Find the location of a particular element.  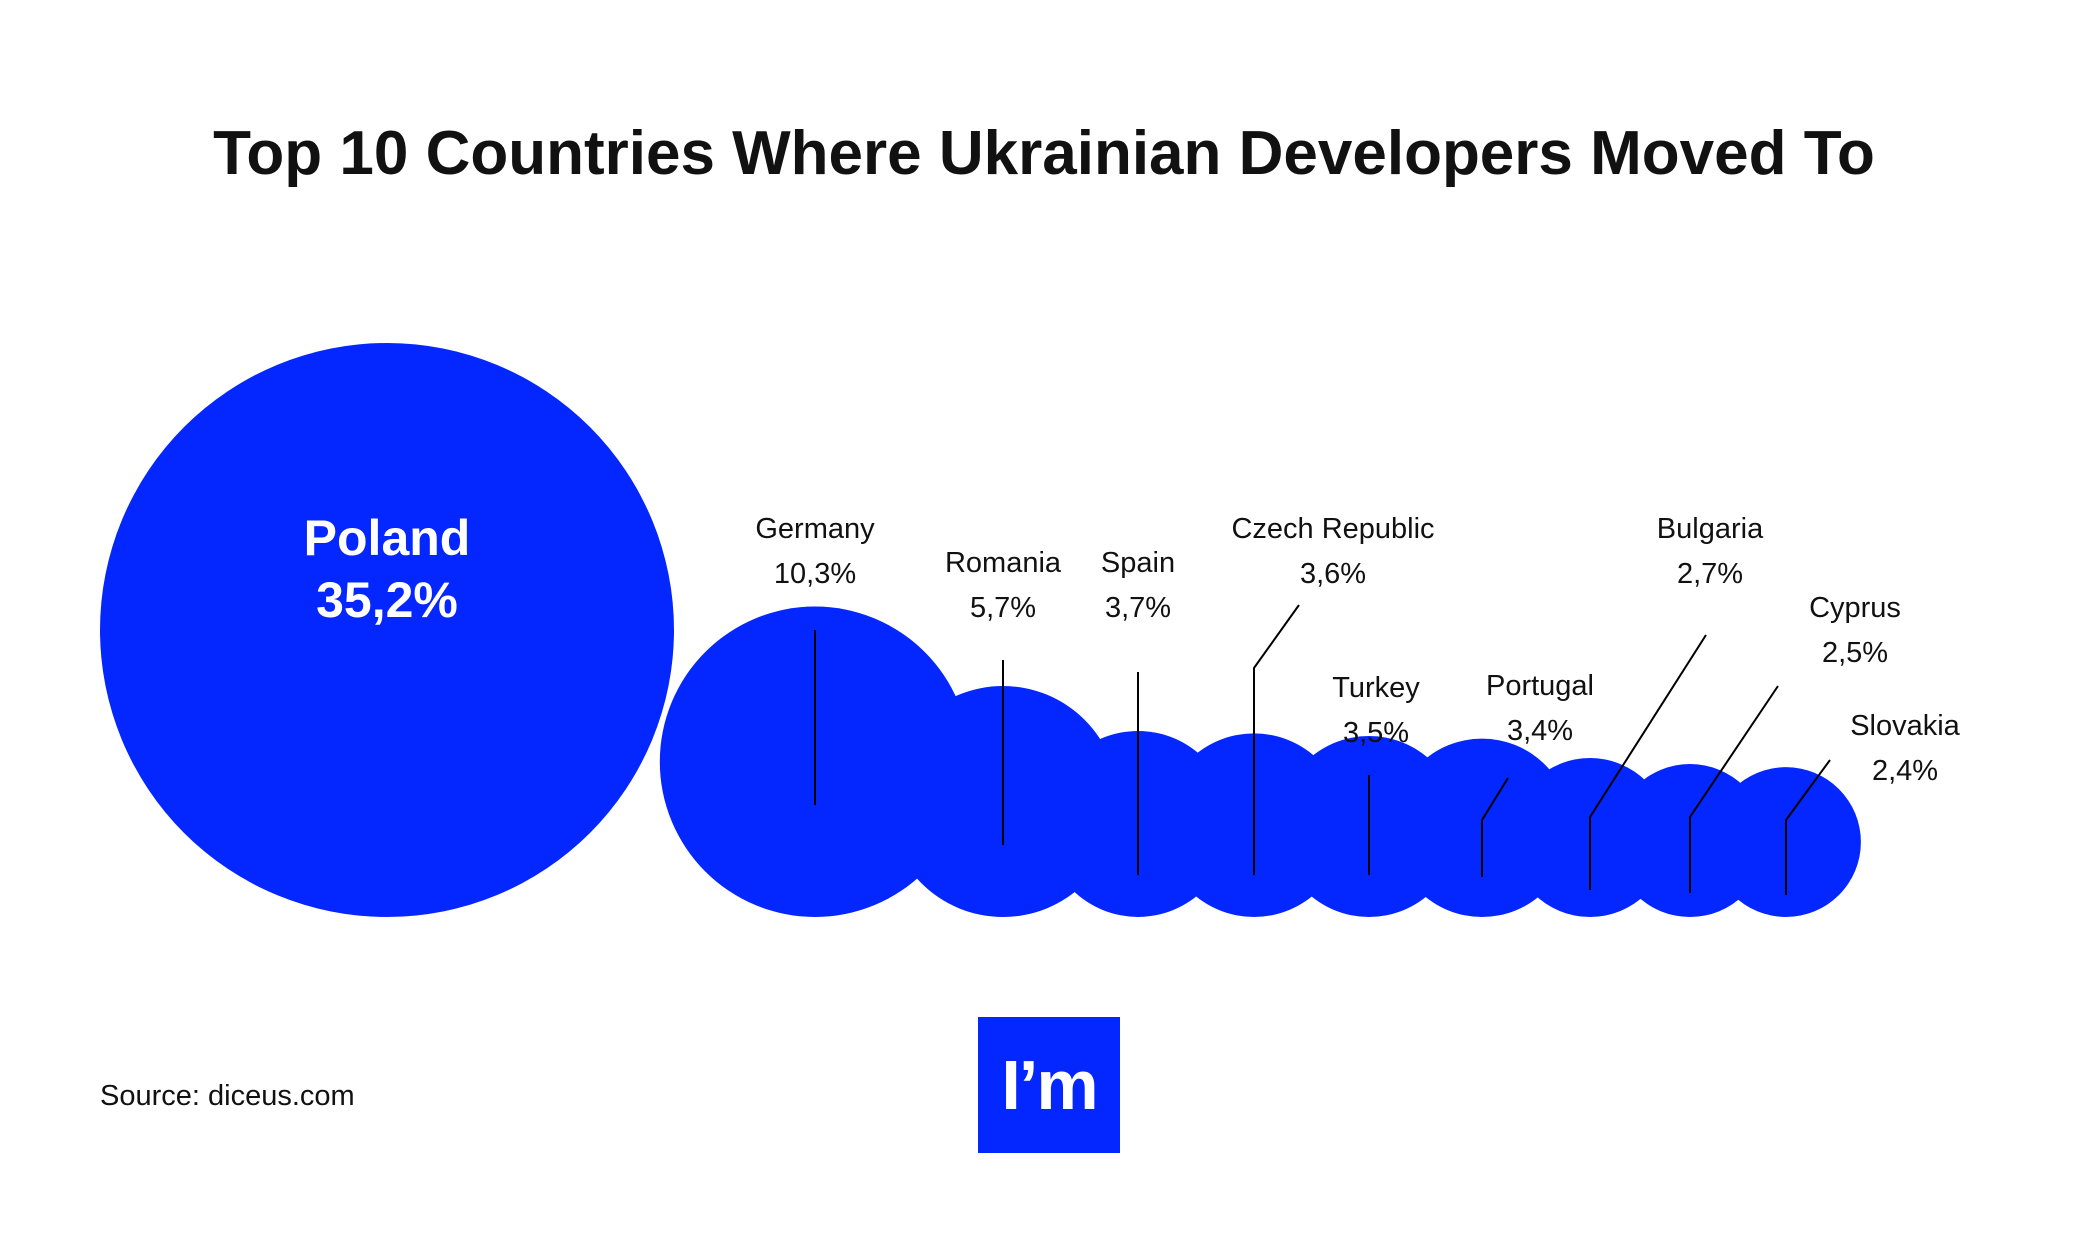

brand-logo: I’m is located at coordinates (1049, 1085).